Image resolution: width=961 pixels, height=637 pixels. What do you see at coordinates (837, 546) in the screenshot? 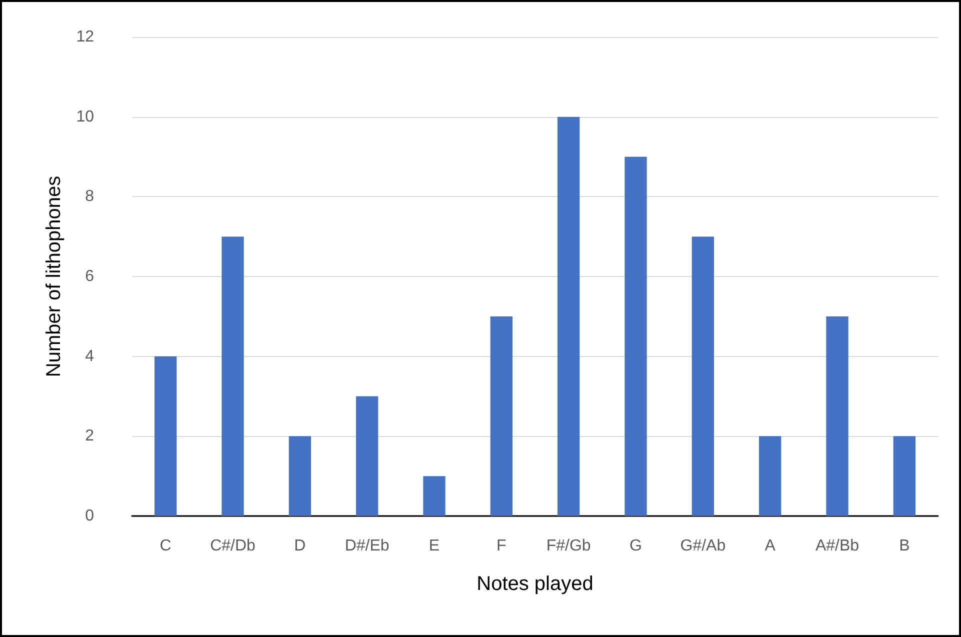
I see `x-tick-label: A#/Bb` at bounding box center [837, 546].